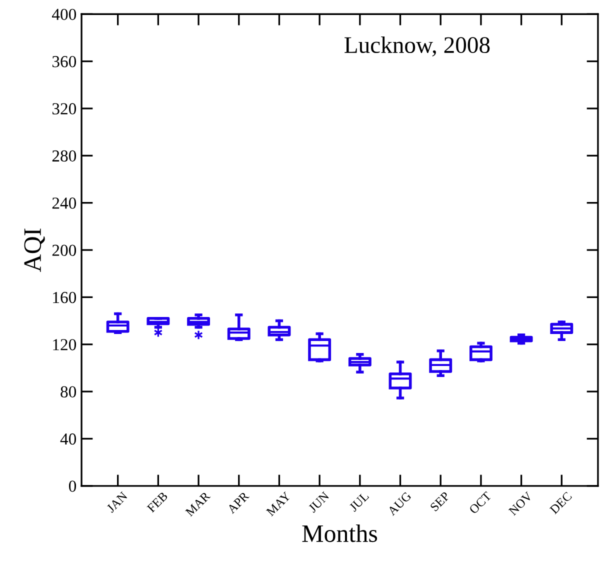 The width and height of the screenshot is (604, 565). Describe the element at coordinates (340, 533) in the screenshot. I see `x-axis-title: Months` at that location.